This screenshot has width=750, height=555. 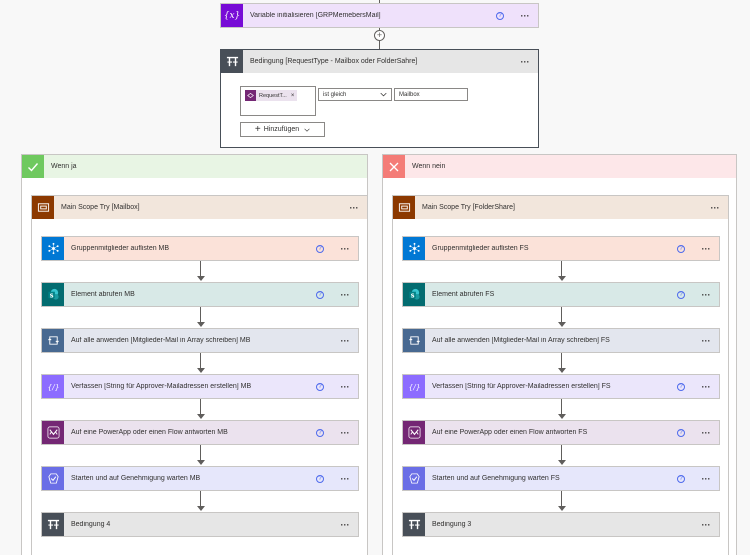 I want to click on action-label: Gruppenmitglieder auflisten MB, so click(x=120, y=248).